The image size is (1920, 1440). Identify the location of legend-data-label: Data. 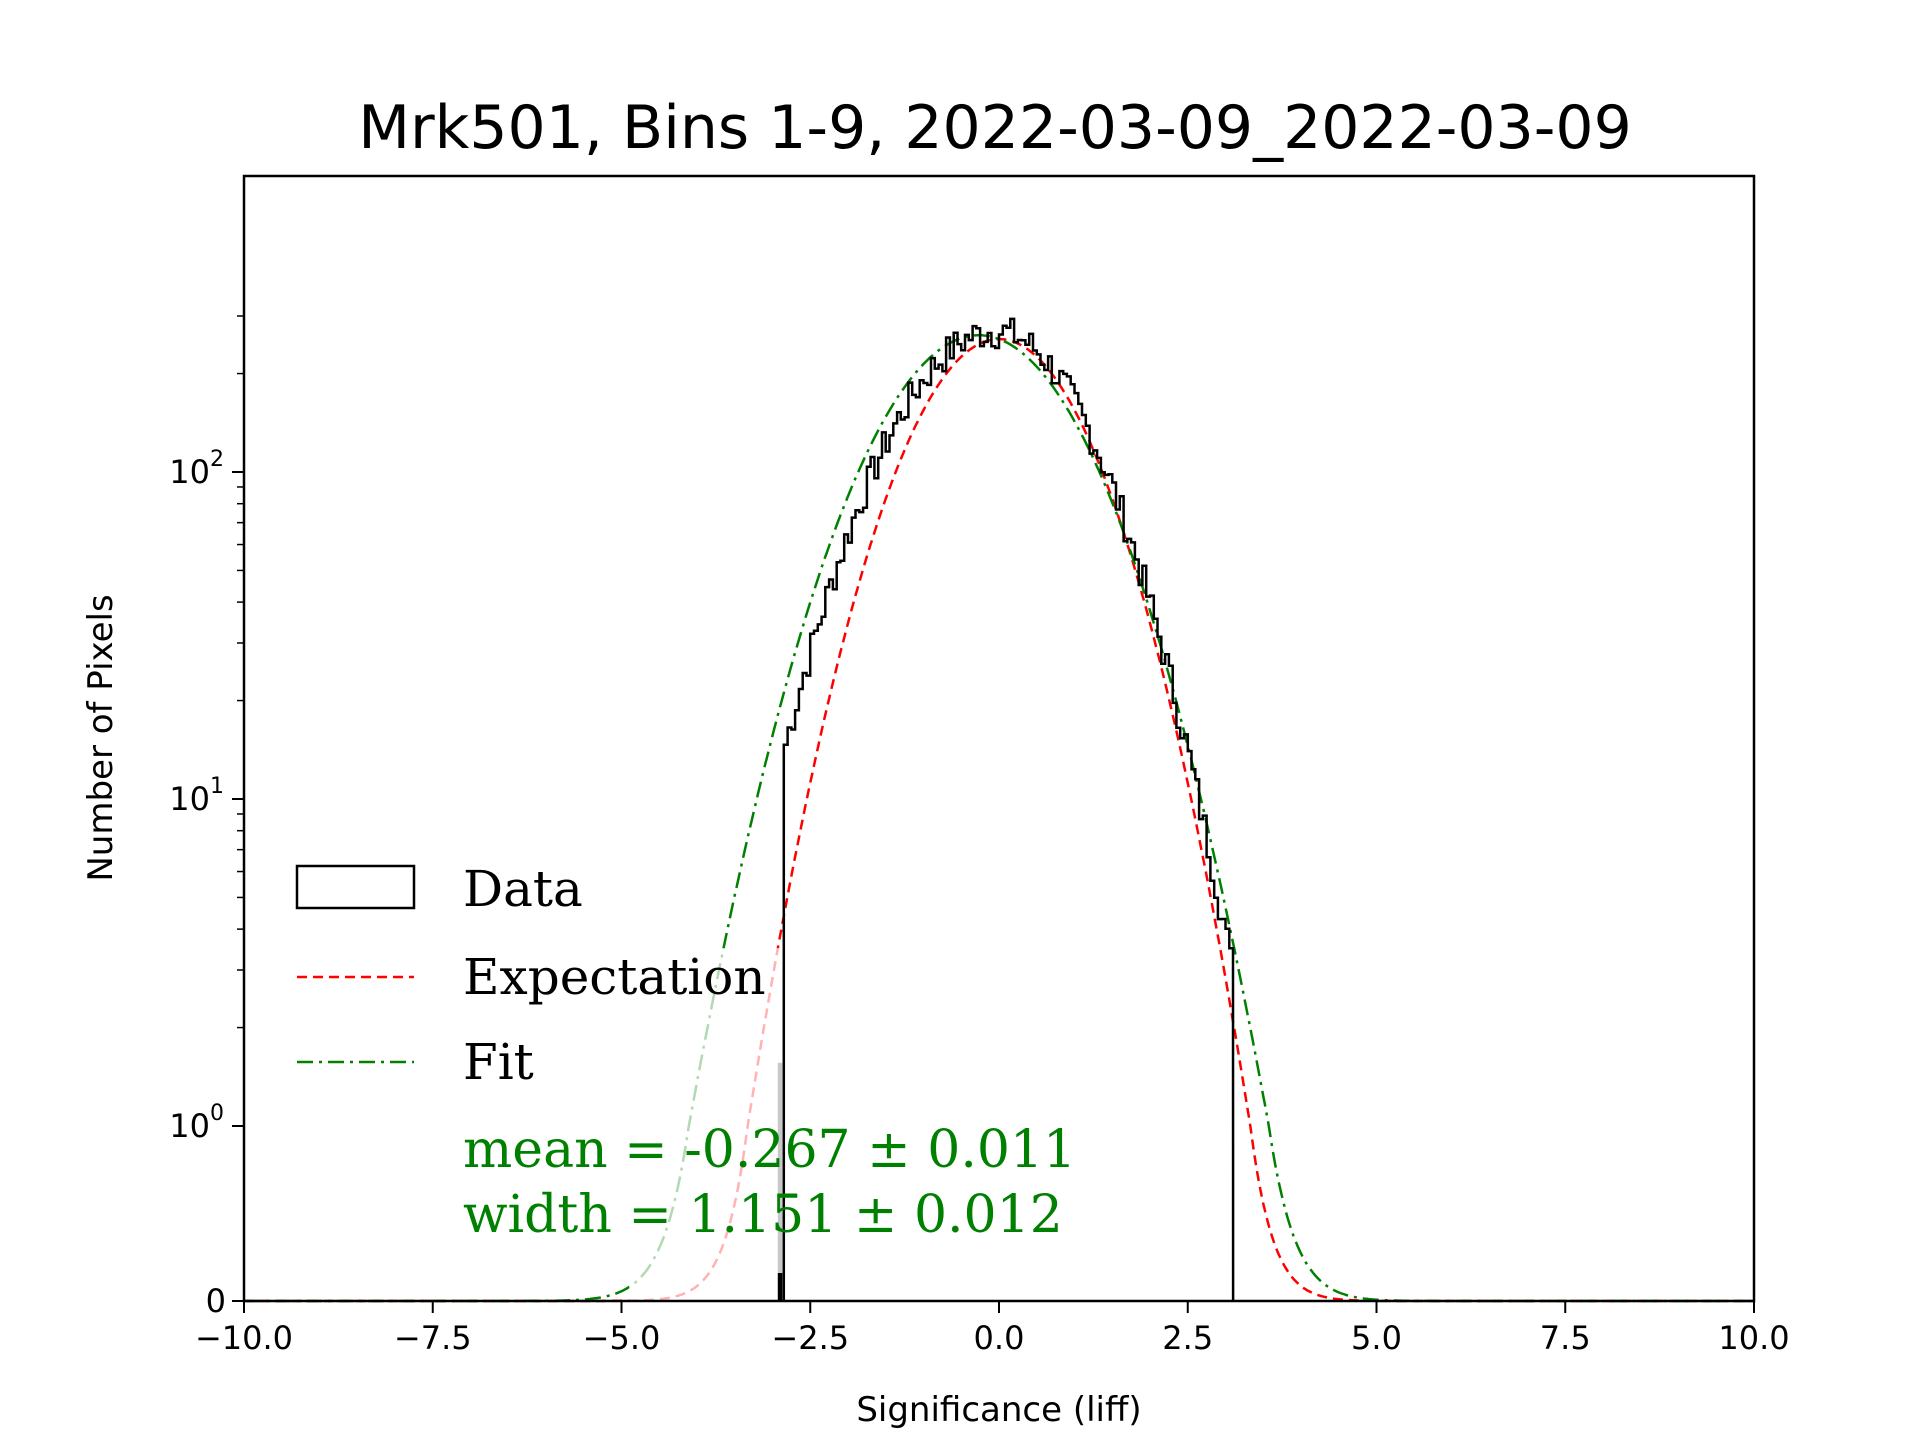
(523, 889).